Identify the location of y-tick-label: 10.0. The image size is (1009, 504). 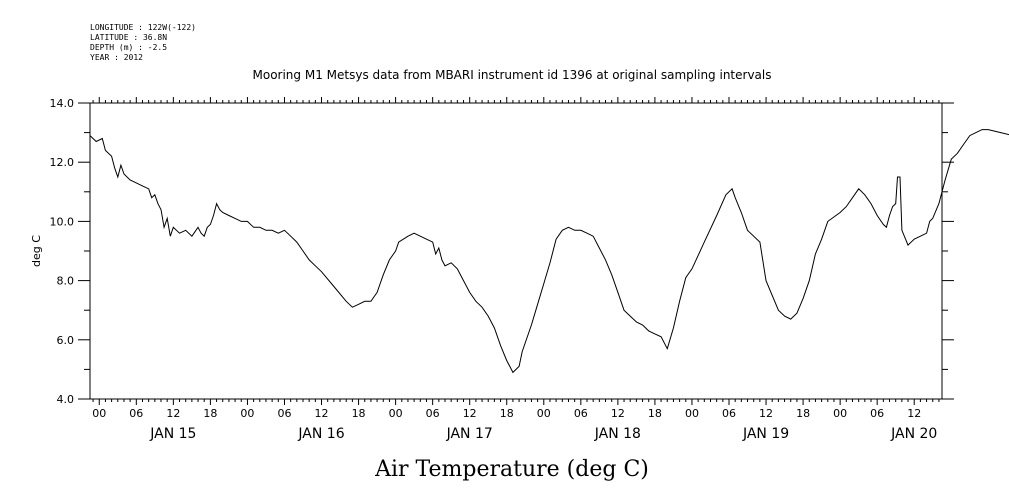
(62, 221).